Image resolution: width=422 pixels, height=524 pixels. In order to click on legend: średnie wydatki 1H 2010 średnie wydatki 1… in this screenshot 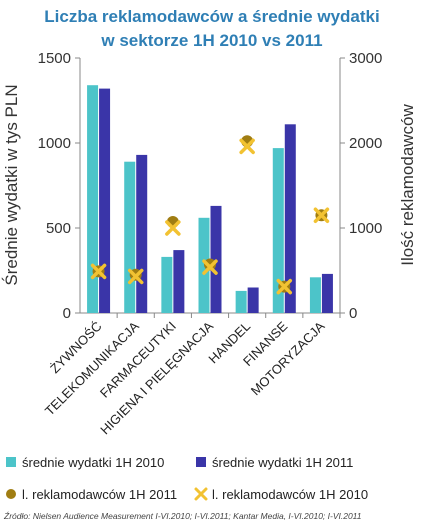, I will do `click(187, 478)`.